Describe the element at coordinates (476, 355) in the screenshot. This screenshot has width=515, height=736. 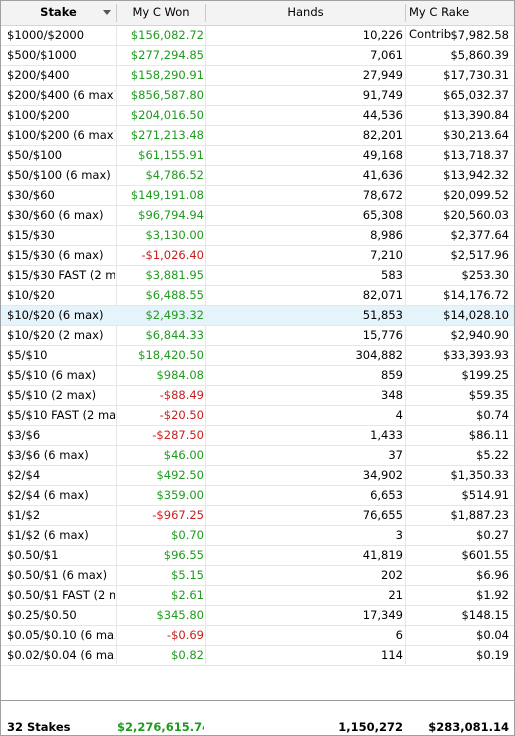
I see `rake-cell: $33,393.93` at that location.